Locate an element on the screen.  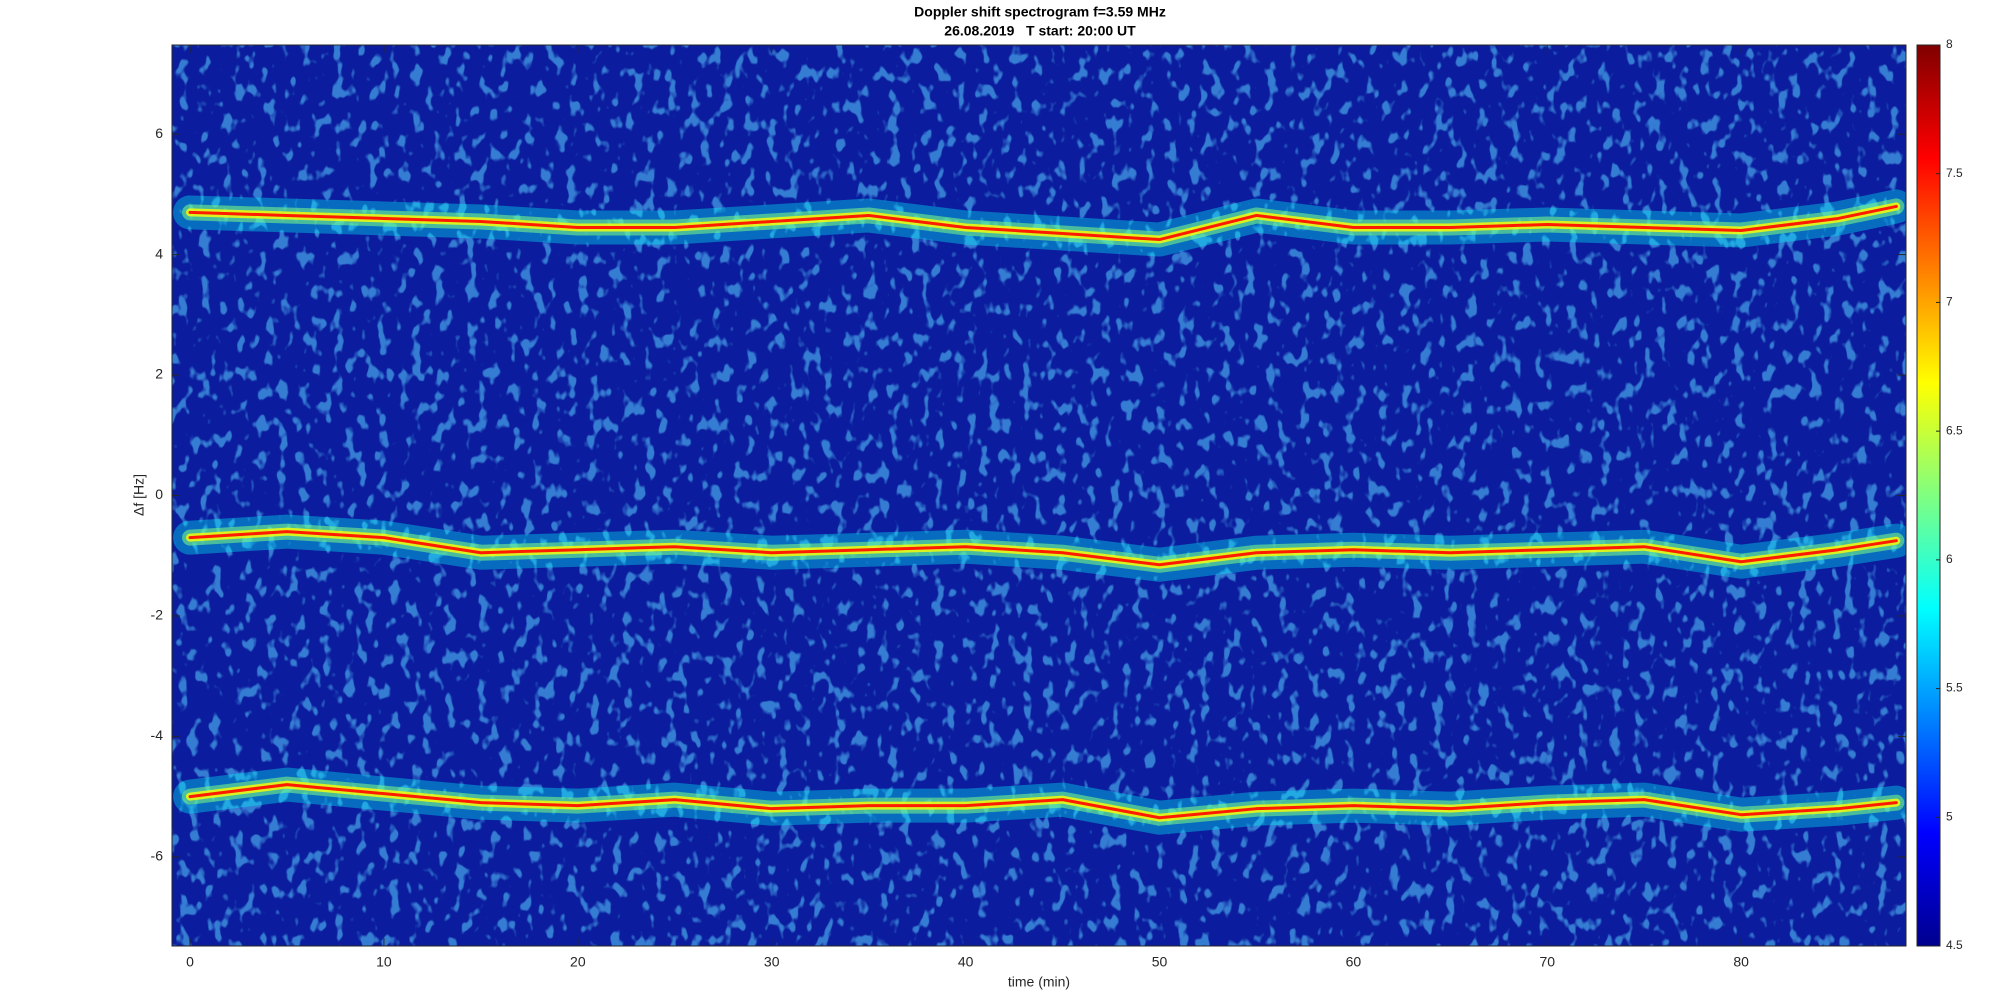
x-tick-label: 20 is located at coordinates (578, 962).